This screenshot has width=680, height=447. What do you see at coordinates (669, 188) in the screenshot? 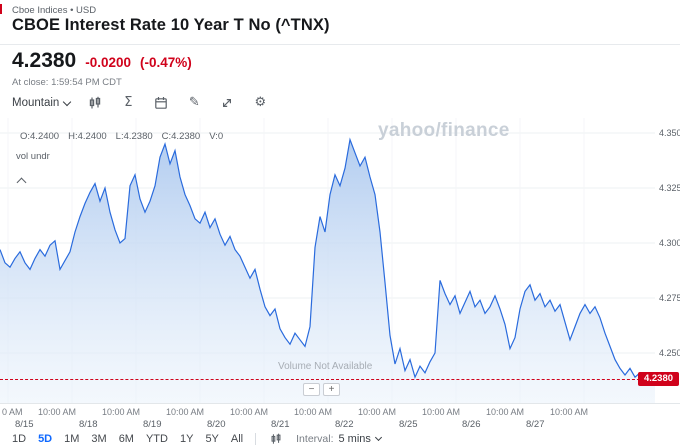
I see `y-axis-label: 4.3250` at bounding box center [669, 188].